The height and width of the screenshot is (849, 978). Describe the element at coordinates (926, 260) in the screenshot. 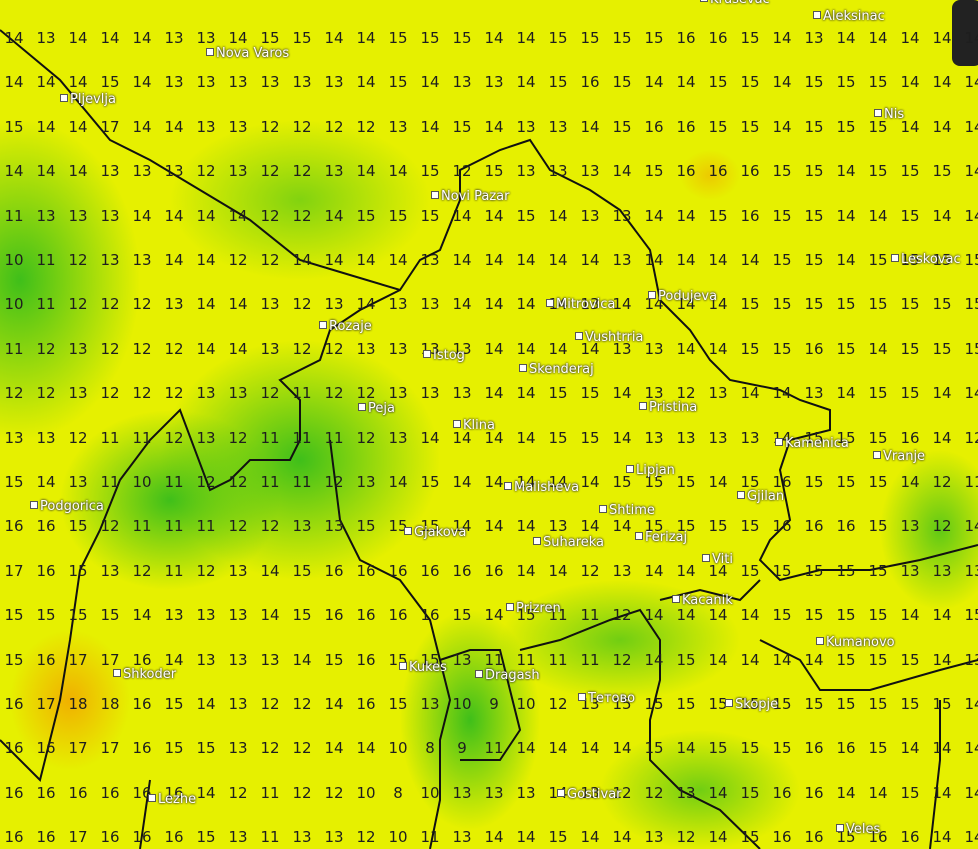

I see `city-label: Leskovac` at that location.